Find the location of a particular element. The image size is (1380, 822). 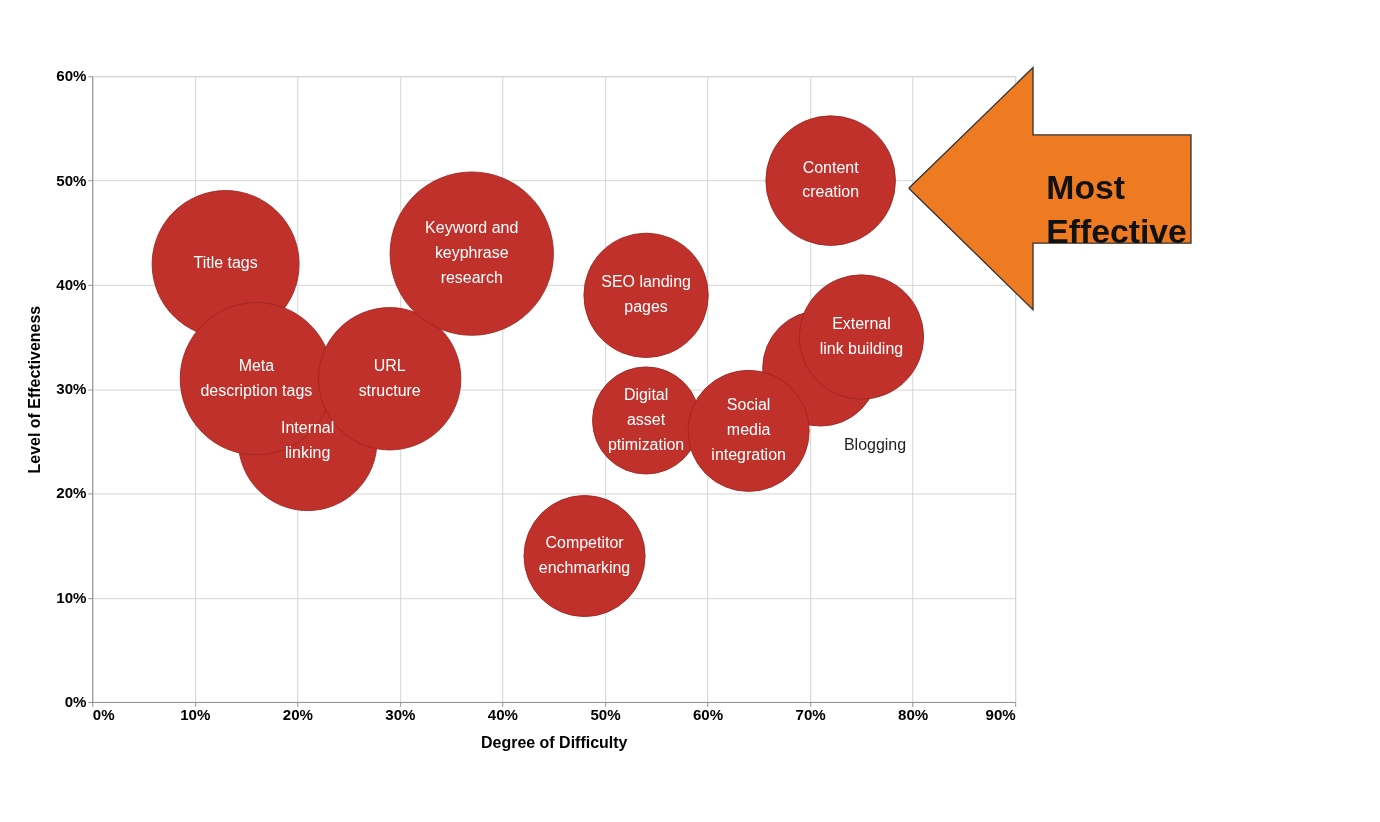

y-tick-label: 40% is located at coordinates (72, 284).